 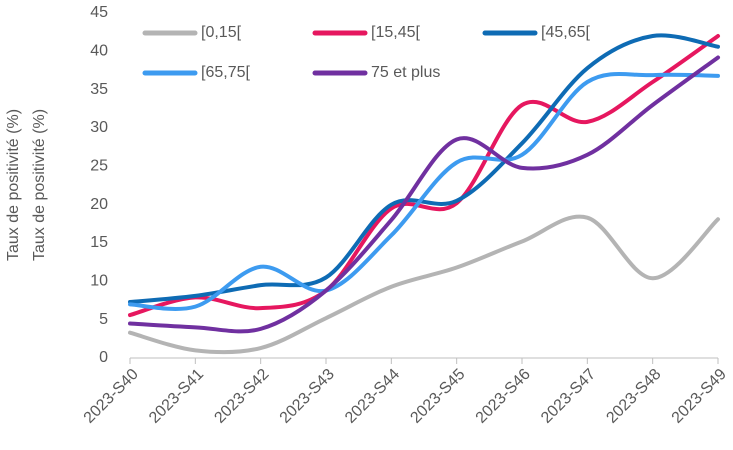 I want to click on x-tick-label: 2023-S47, so click(x=568, y=396).